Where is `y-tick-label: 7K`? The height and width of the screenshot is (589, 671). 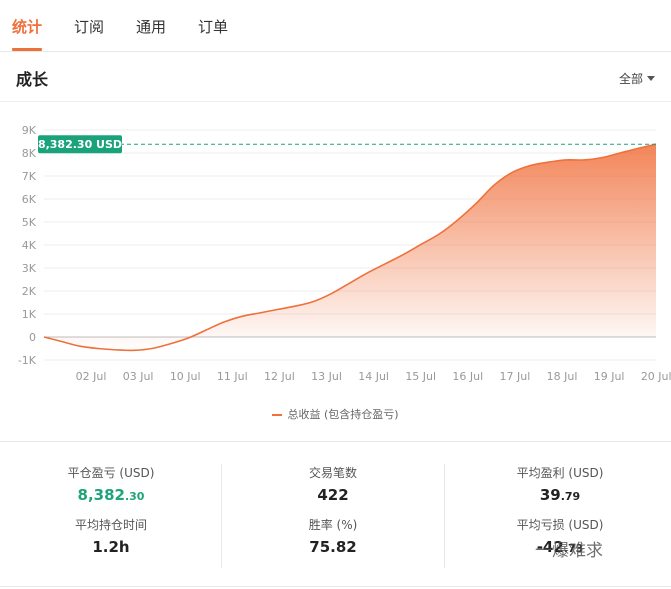
y-tick-label: 7K is located at coordinates (29, 176).